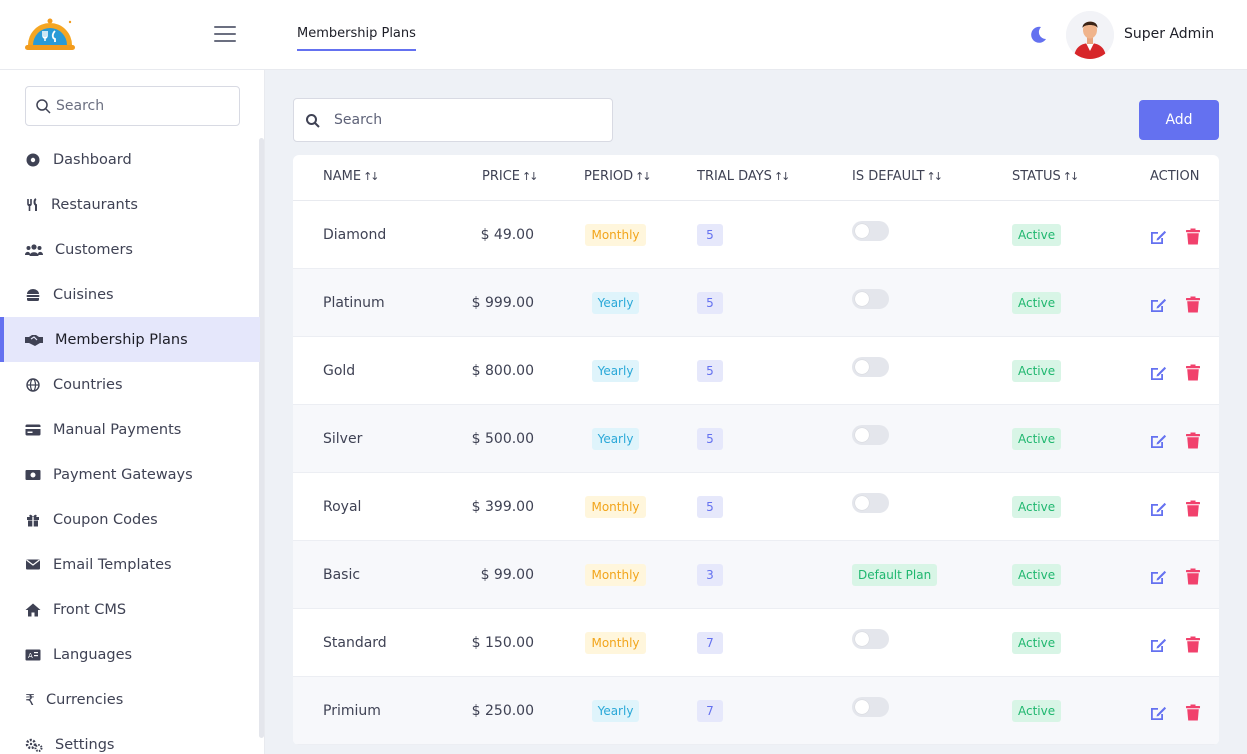 This screenshot has width=1247, height=754. What do you see at coordinates (130, 159) in the screenshot?
I see `sidebar-item-dashboard: Dashboard` at bounding box center [130, 159].